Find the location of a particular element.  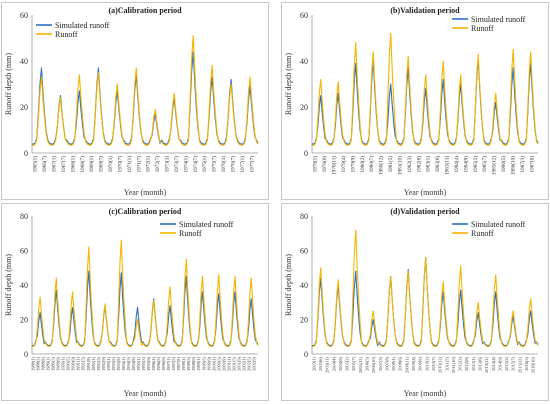

x-tick-label: 2013(11) is located at coordinates (486, 364).